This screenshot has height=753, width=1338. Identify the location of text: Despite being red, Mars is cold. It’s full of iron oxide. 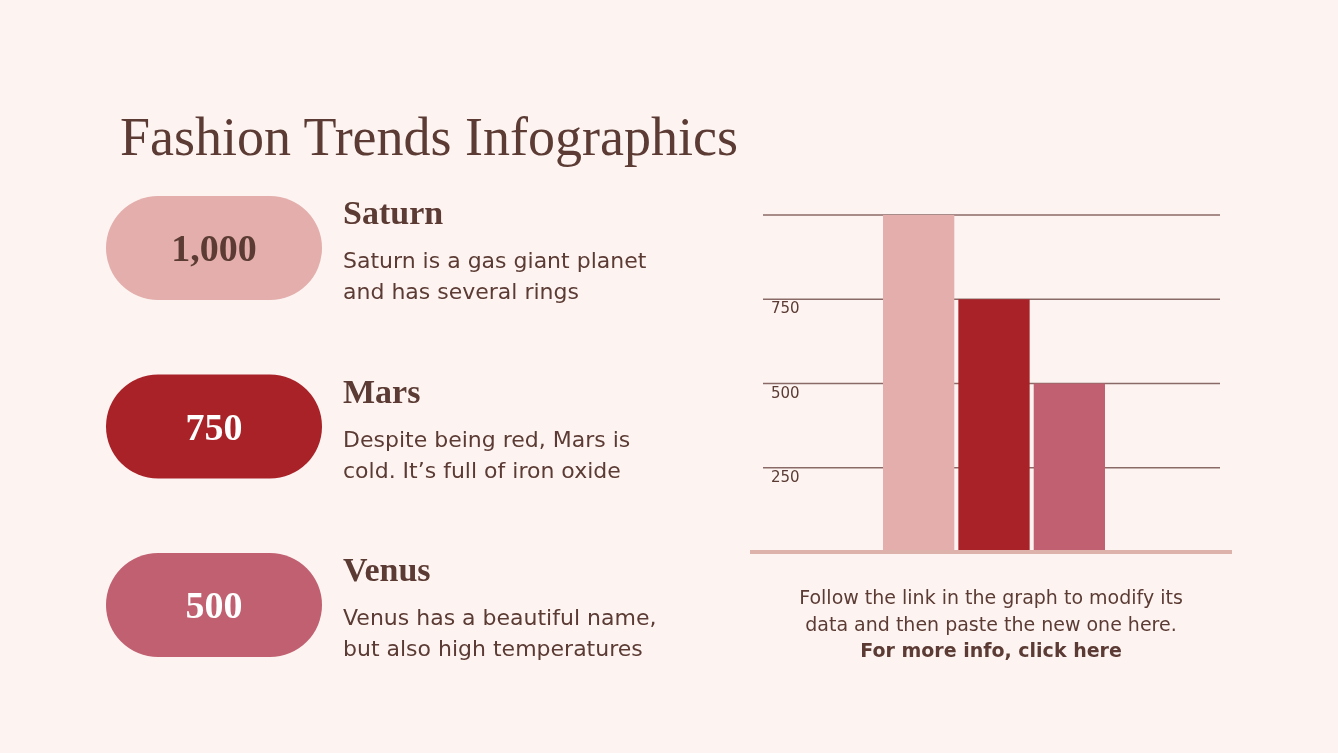
(487, 454).